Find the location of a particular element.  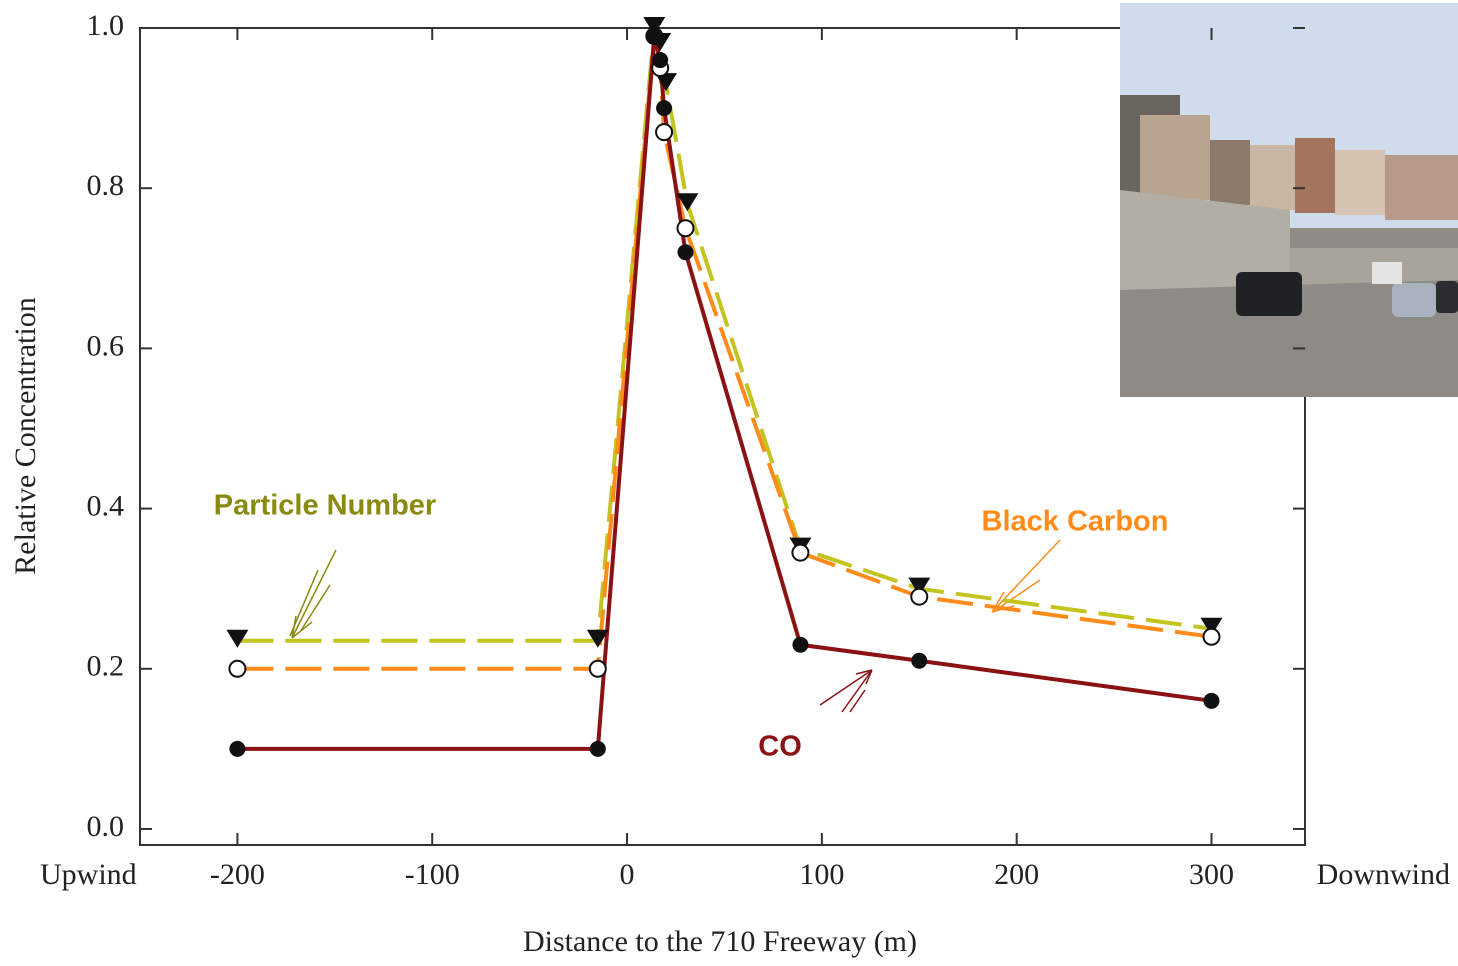

downwind-label: Downwind is located at coordinates (1383, 874).